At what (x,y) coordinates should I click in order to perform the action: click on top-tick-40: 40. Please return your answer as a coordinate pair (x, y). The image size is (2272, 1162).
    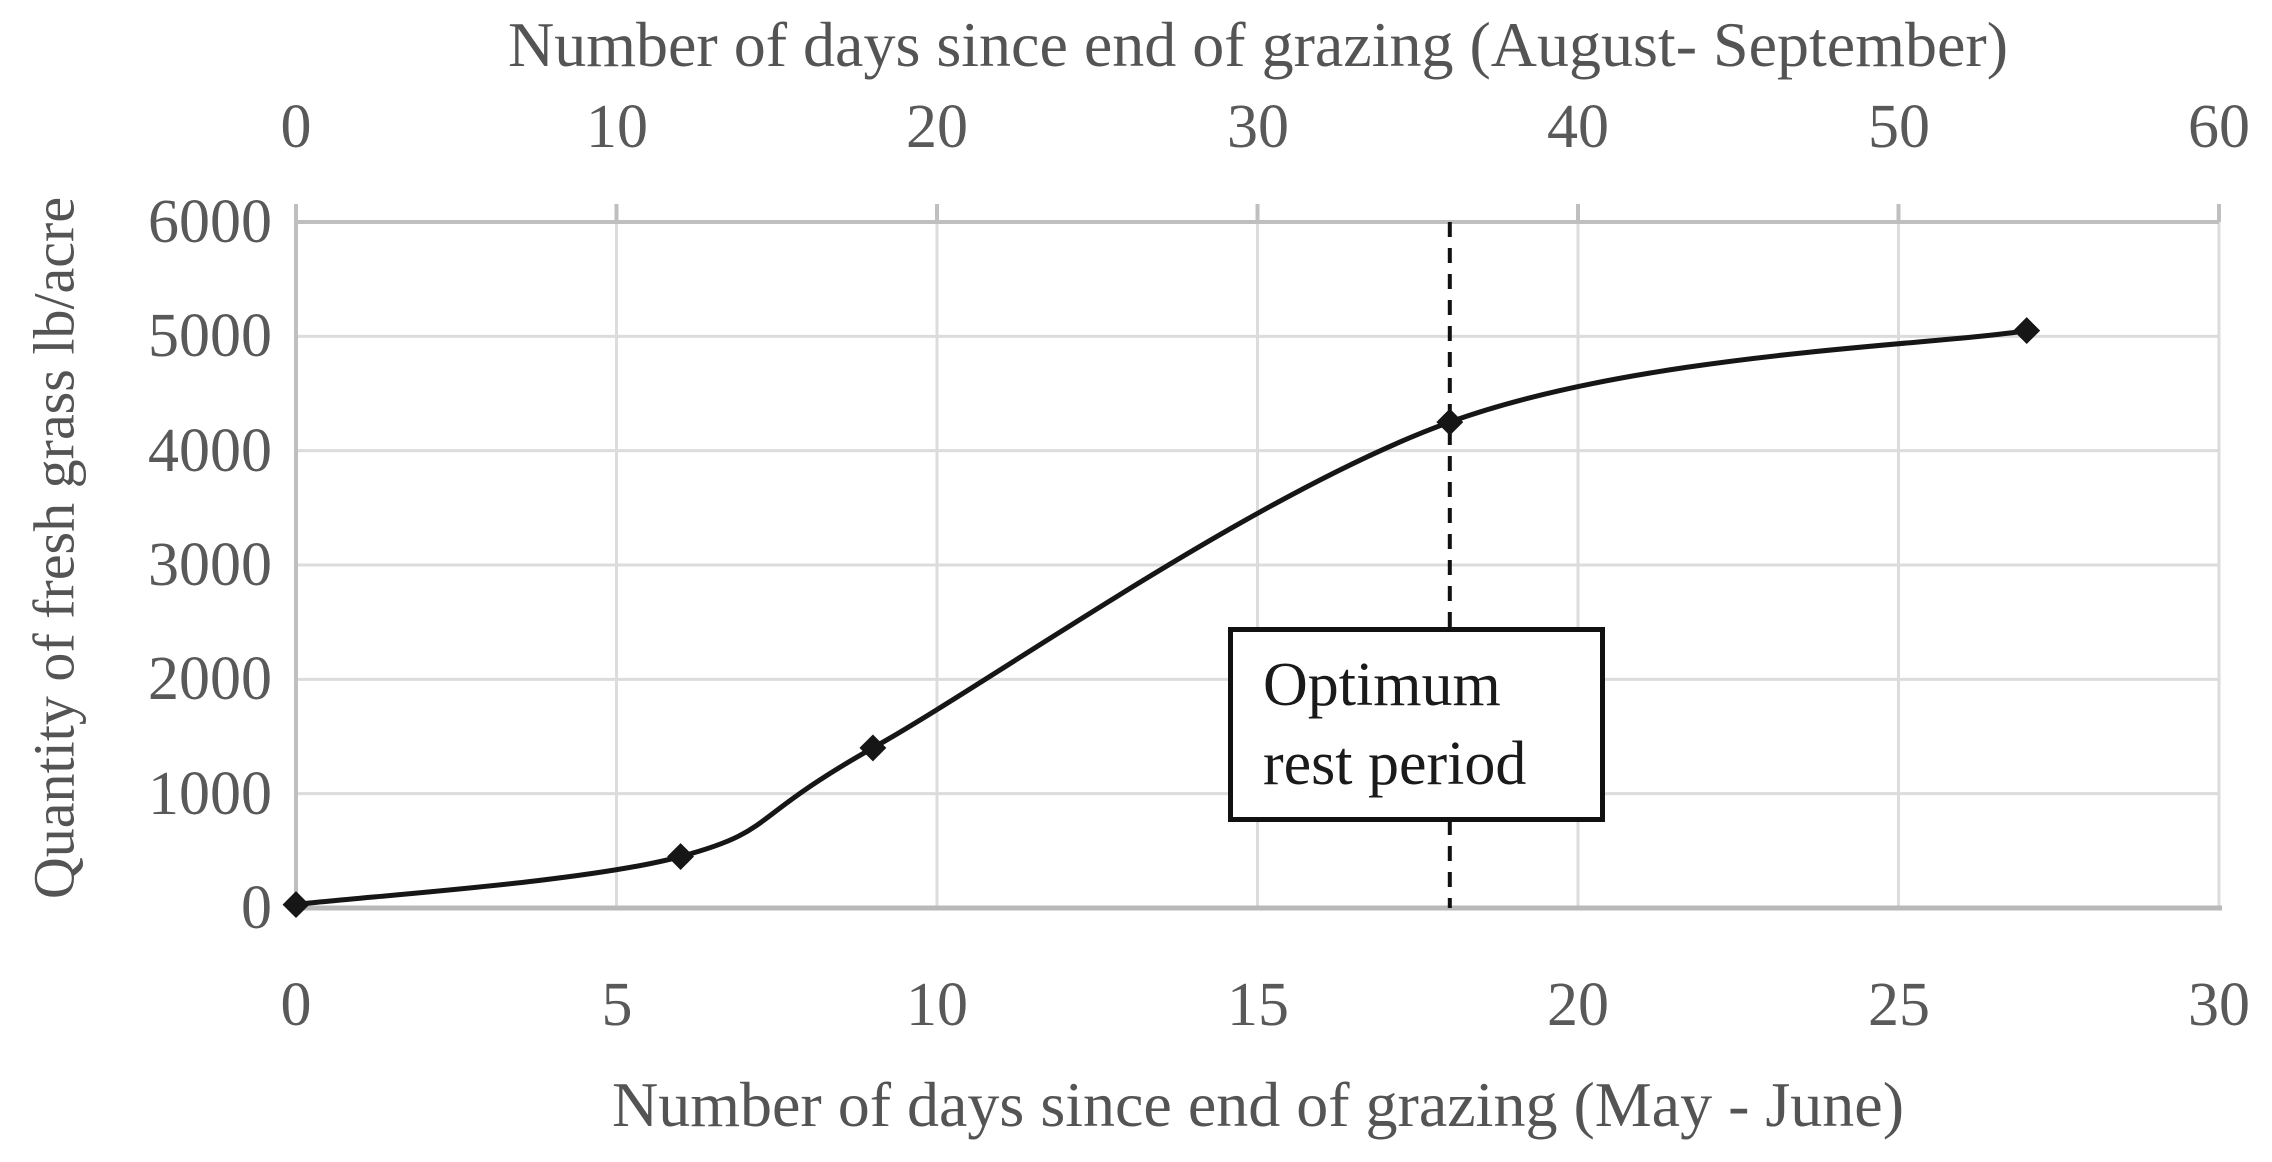
    Looking at the image, I should click on (1578, 127).